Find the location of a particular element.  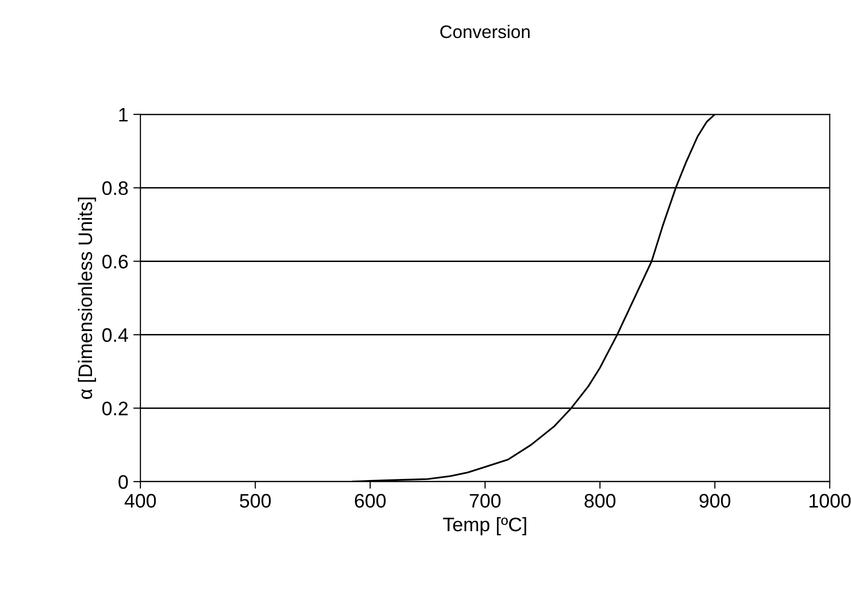

y-tick-label: 0.2 is located at coordinates (115, 409).